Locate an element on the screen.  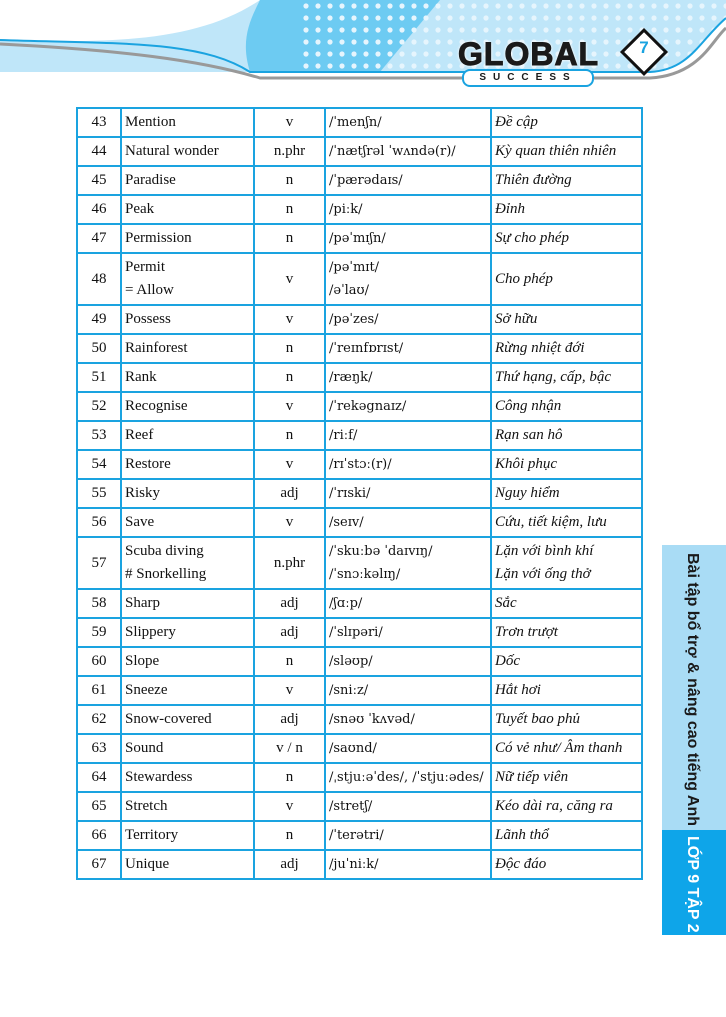
pronunciation: /ˈnætʃrəl ˈwʌndə(r)/ is located at coordinates (408, 151).